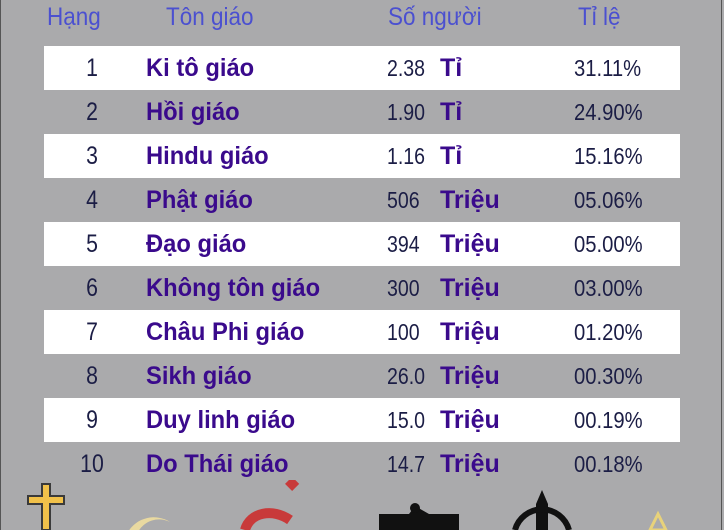 The height and width of the screenshot is (530, 724). Describe the element at coordinates (658, 520) in the screenshot. I see `star-icon` at that location.